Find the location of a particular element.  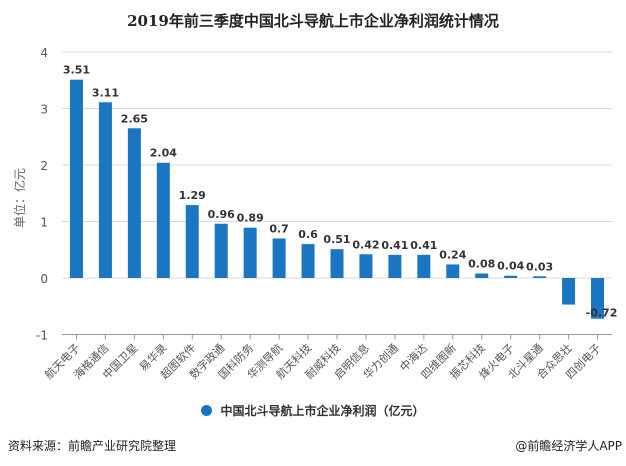

y-tick-label: -1 is located at coordinates (42, 336).